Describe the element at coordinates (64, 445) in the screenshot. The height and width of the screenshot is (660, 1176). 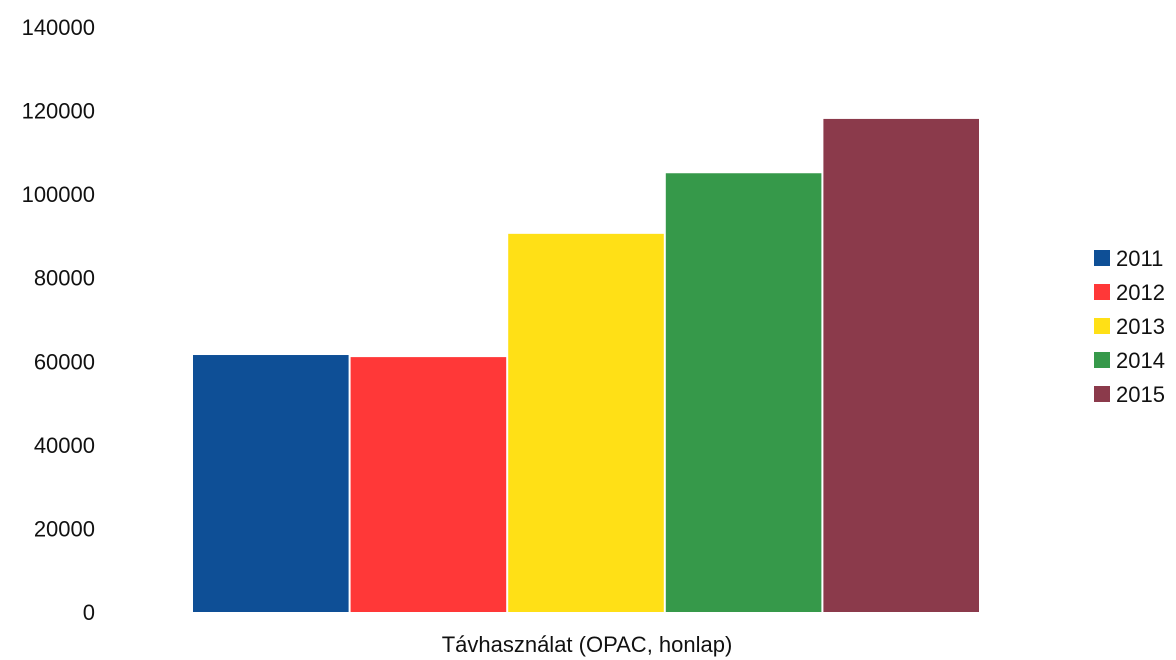
I see `y-tick-label: 40000` at that location.